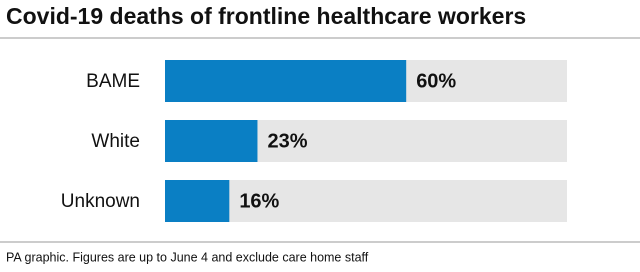  Describe the element at coordinates (113, 81) in the screenshot. I see `category-label: BAME` at that location.